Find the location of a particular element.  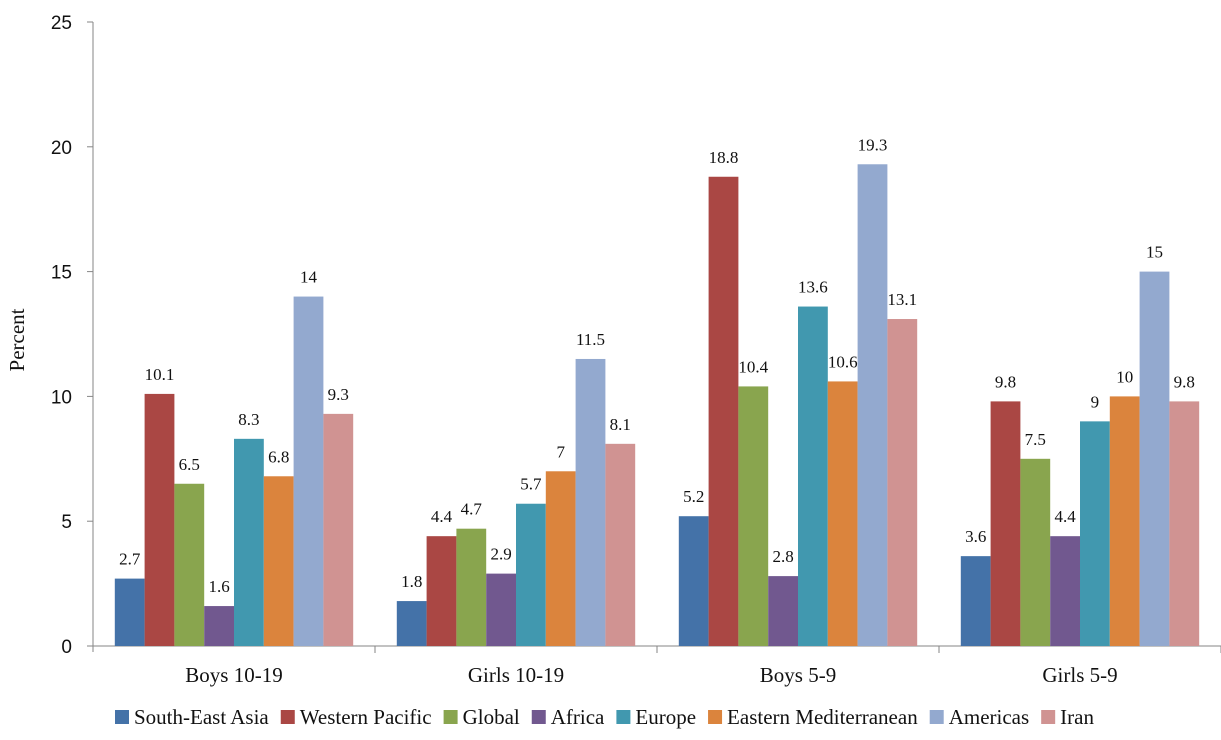

data-label: 5.7 is located at coordinates (531, 484).